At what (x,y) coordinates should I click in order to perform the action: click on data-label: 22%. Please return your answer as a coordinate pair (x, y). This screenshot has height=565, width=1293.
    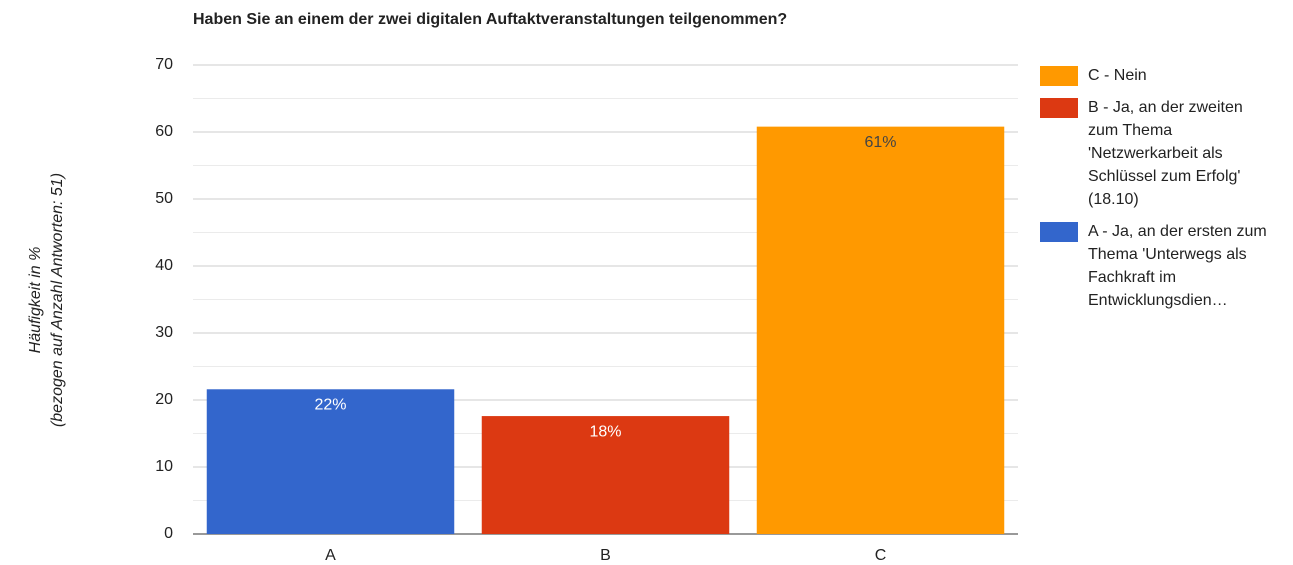
    Looking at the image, I should click on (330, 404).